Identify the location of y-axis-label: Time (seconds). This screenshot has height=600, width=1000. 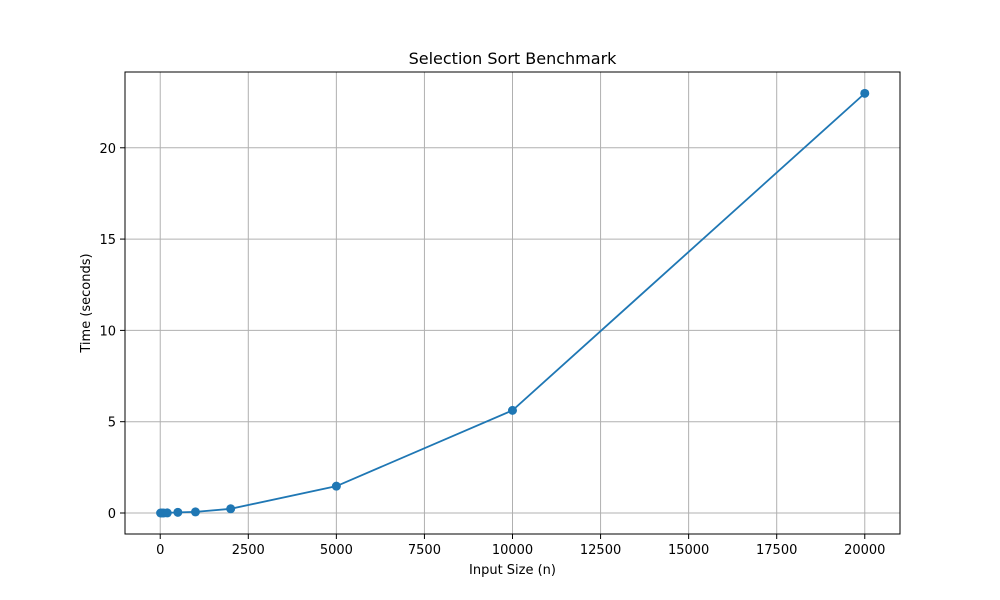
(86, 303).